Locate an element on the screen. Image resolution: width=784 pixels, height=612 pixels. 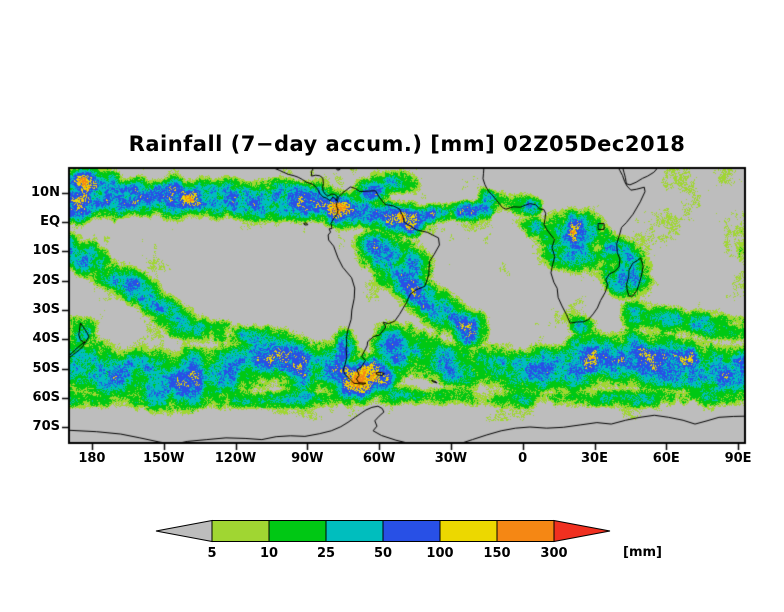
y-tick-label-10S: 10S is located at coordinates (46, 251).